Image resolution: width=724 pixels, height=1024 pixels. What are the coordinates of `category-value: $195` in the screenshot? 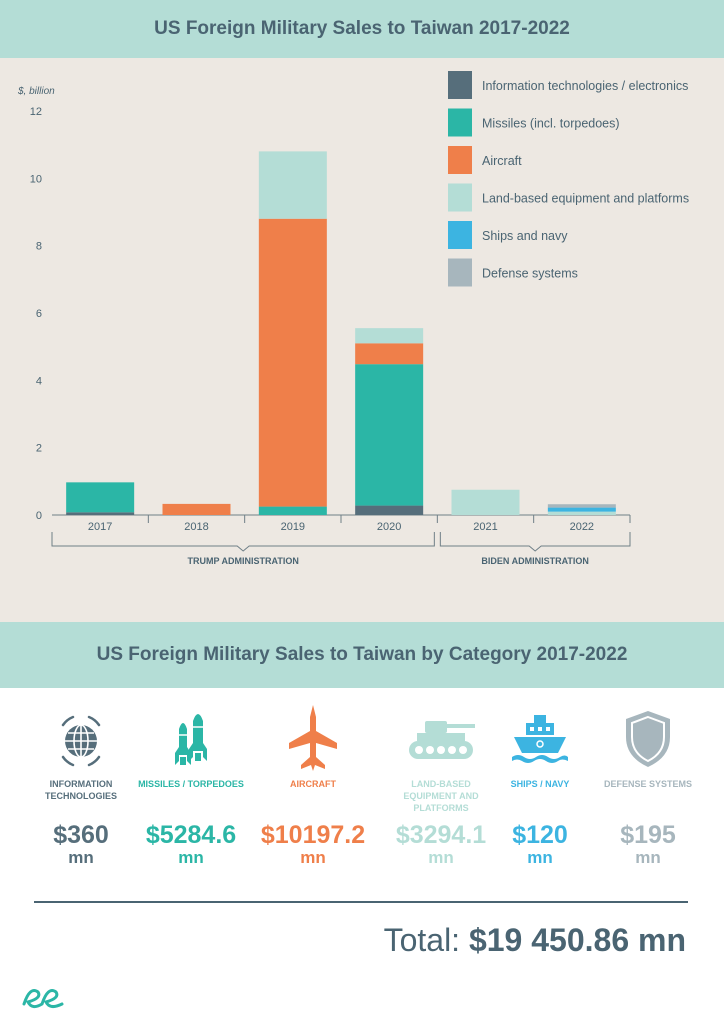 It's located at (648, 835).